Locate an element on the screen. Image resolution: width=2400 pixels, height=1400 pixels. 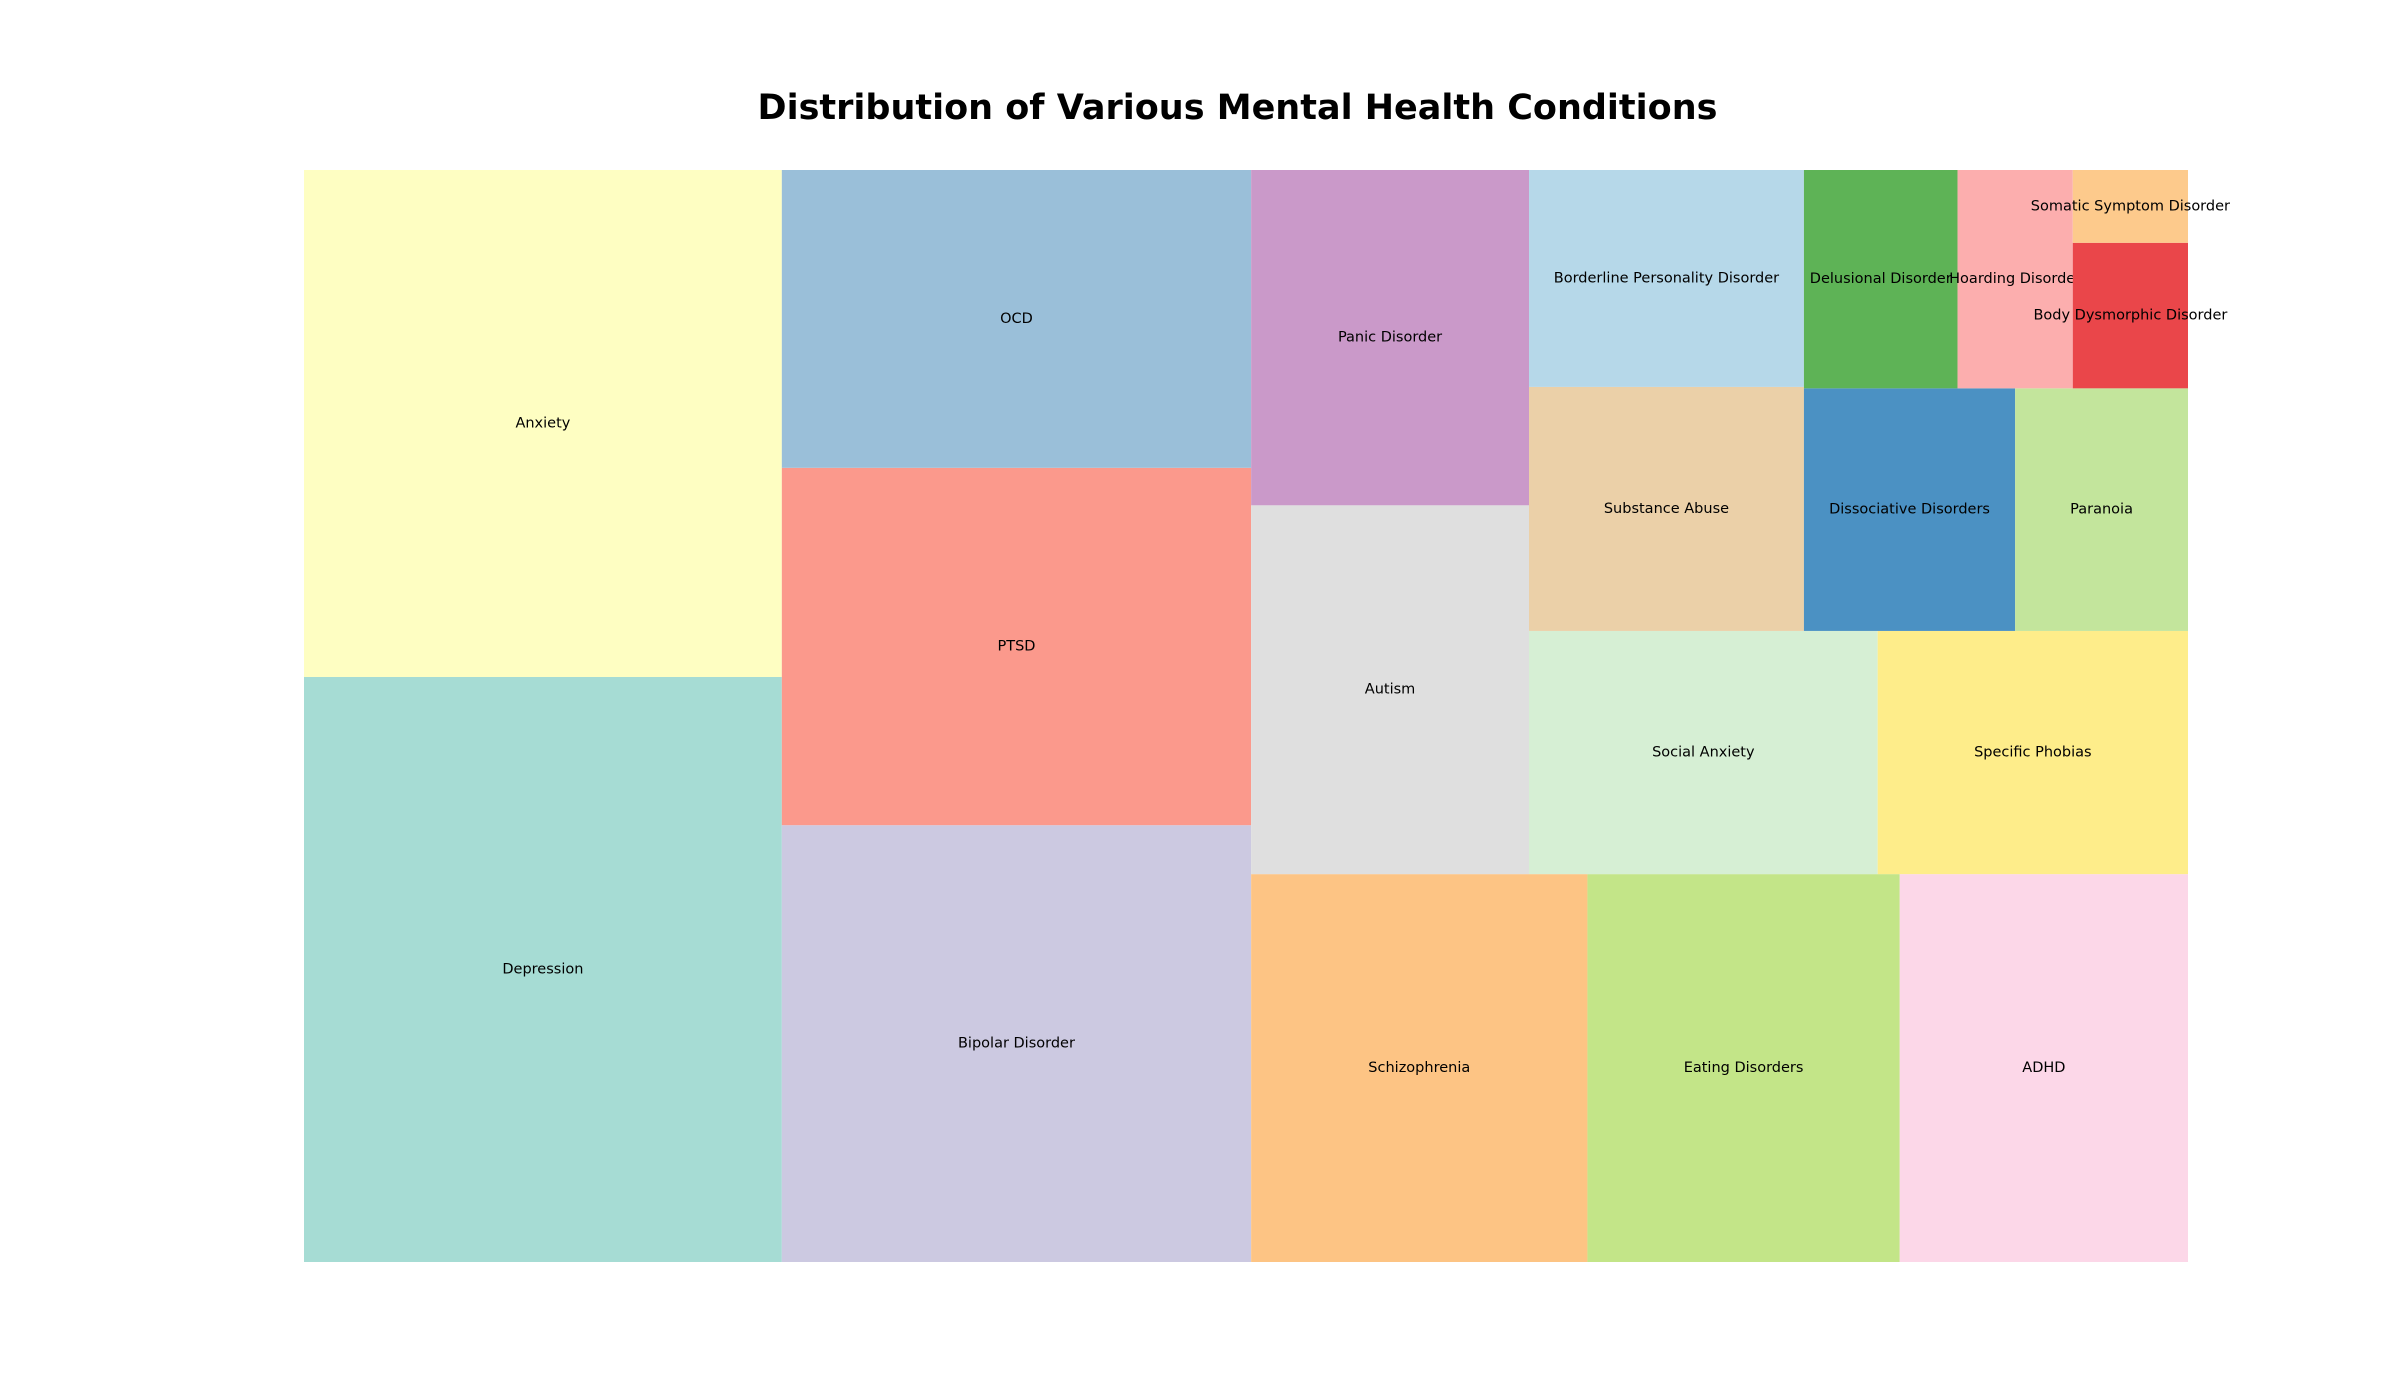
cell-label-hoarding-disorder: Hoarding Disorder is located at coordinates (2015, 279).